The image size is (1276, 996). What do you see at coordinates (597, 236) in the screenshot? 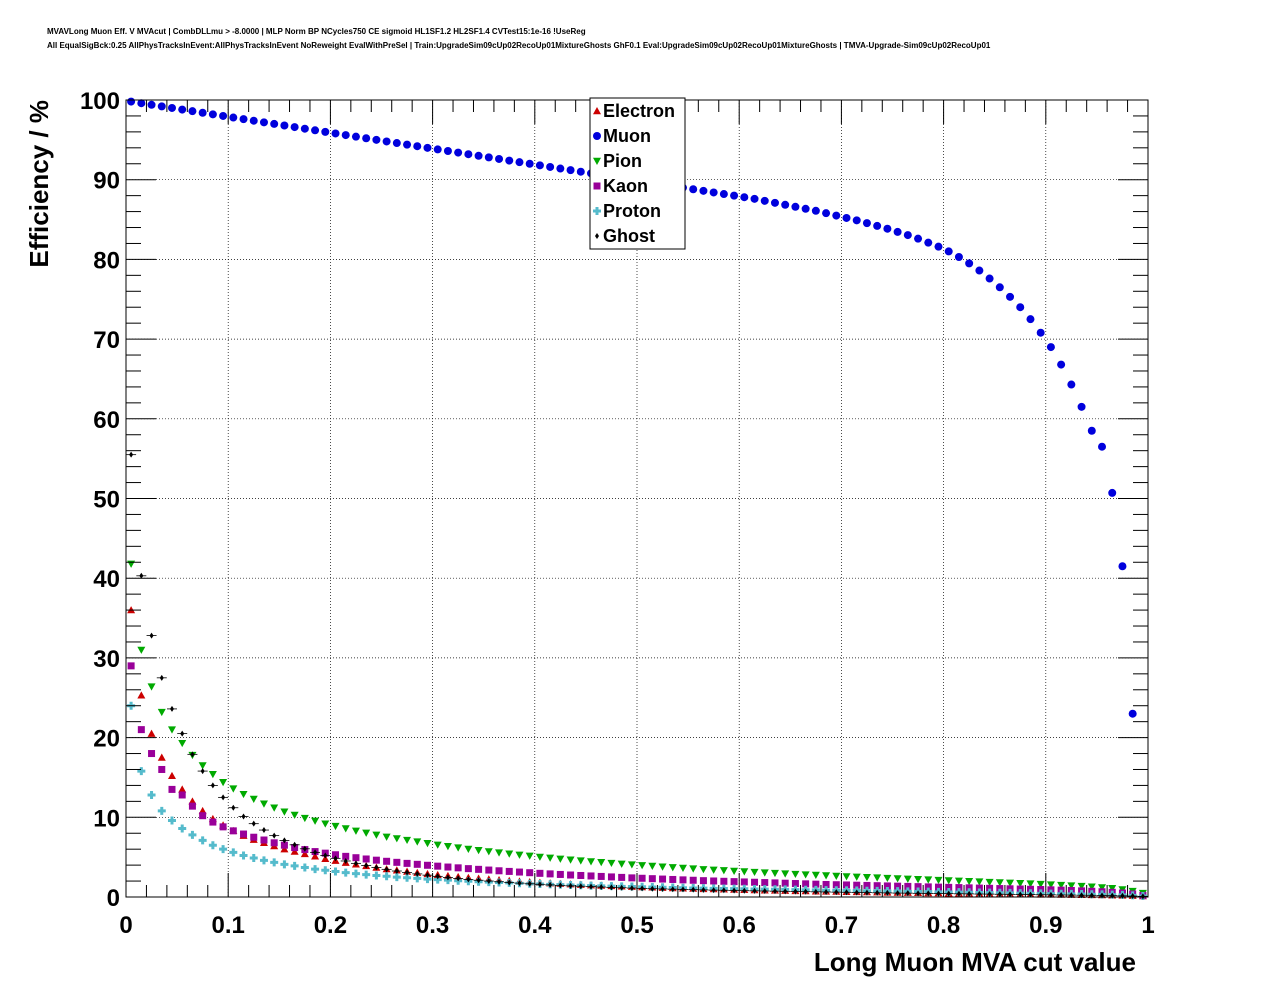
I see `legend-marker-ghost` at bounding box center [597, 236].